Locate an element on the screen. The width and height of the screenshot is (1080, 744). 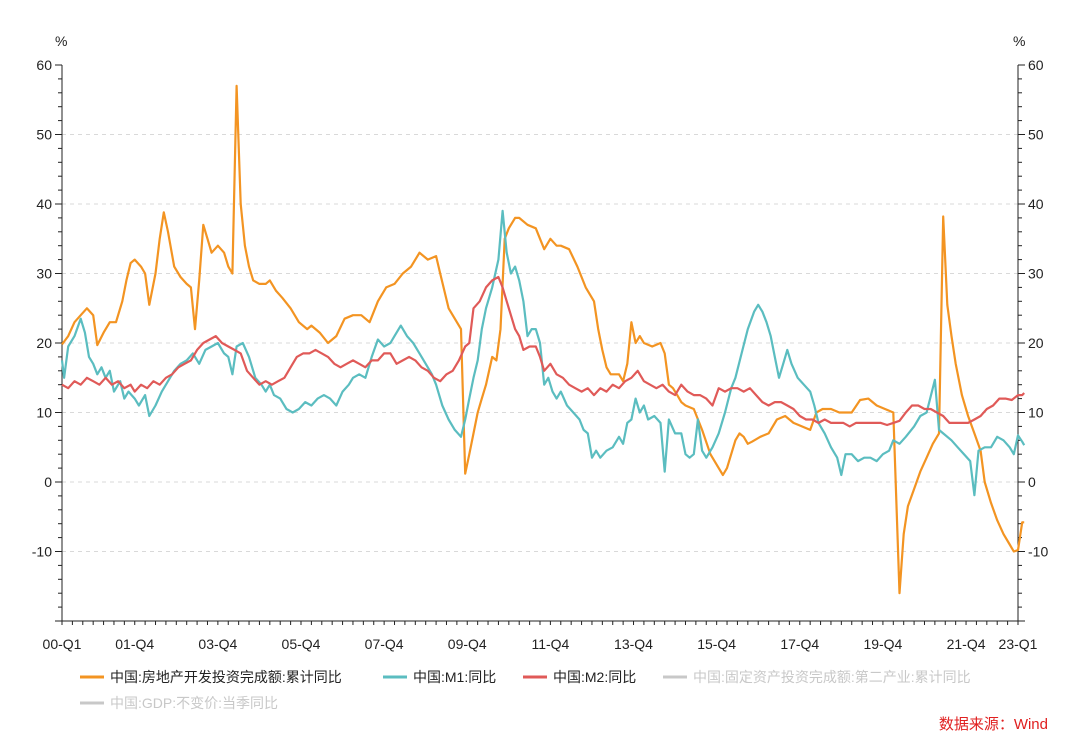
legend-label: 中国:固定资产投资完成额:第二产业:累计同比 is located at coordinates (832, 677).